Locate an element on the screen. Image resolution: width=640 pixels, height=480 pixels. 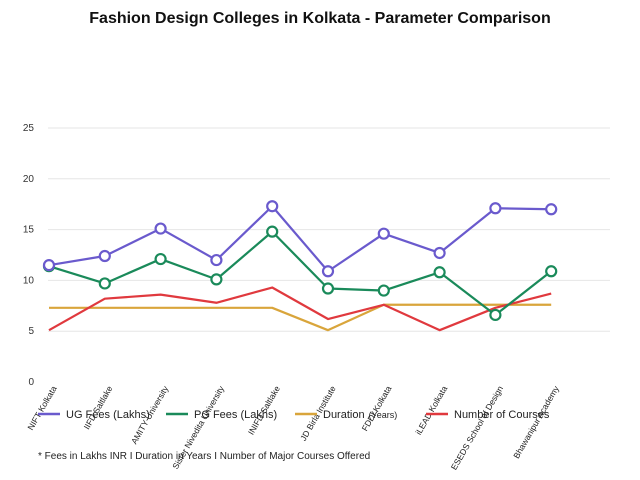
legend-item: PG Fees (Lakhs) is located at coordinates (221, 415).